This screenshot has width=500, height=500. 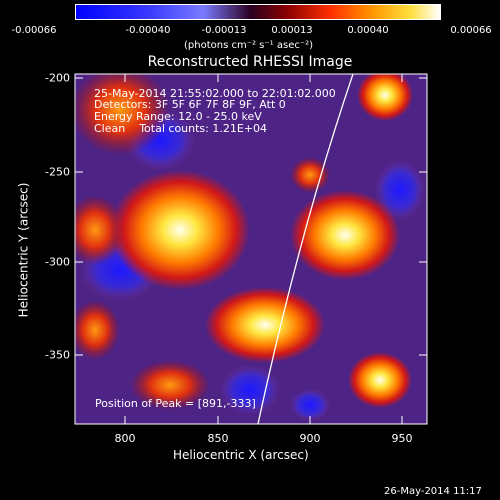 What do you see at coordinates (345, 235) in the screenshot?
I see `hot-source-east` at bounding box center [345, 235].